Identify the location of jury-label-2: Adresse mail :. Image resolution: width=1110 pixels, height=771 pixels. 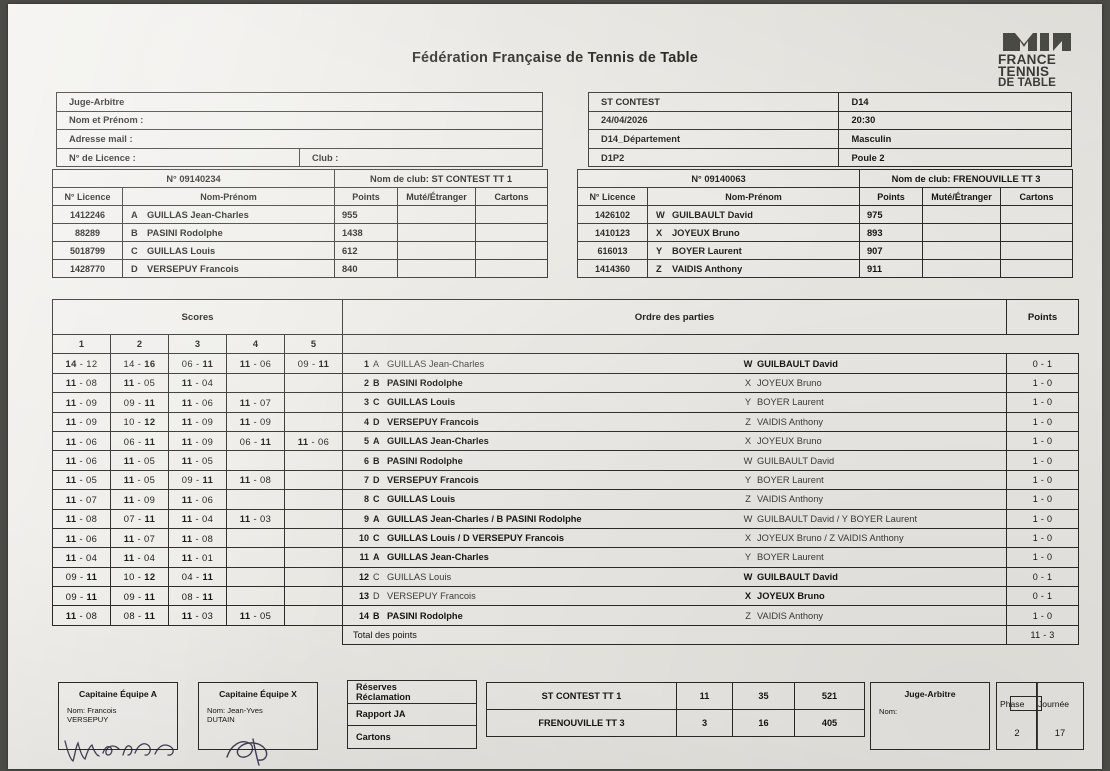
(299, 139).